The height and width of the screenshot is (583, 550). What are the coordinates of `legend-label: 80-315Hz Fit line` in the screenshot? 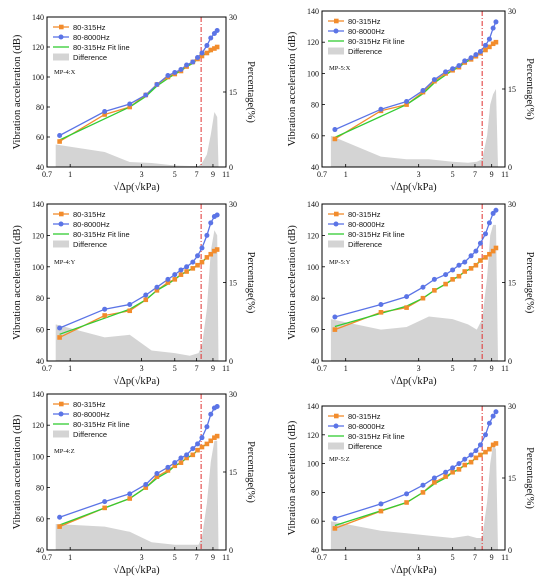 It's located at (101, 234).